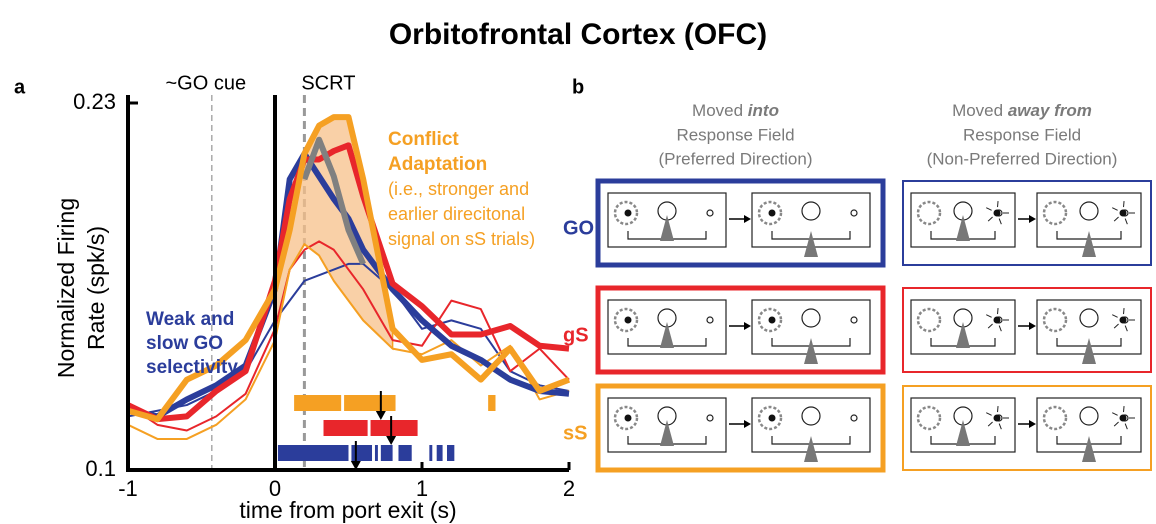 This screenshot has height=524, width=1156. What do you see at coordinates (275, 488) in the screenshot?
I see `x-tick-label: 0` at bounding box center [275, 488].